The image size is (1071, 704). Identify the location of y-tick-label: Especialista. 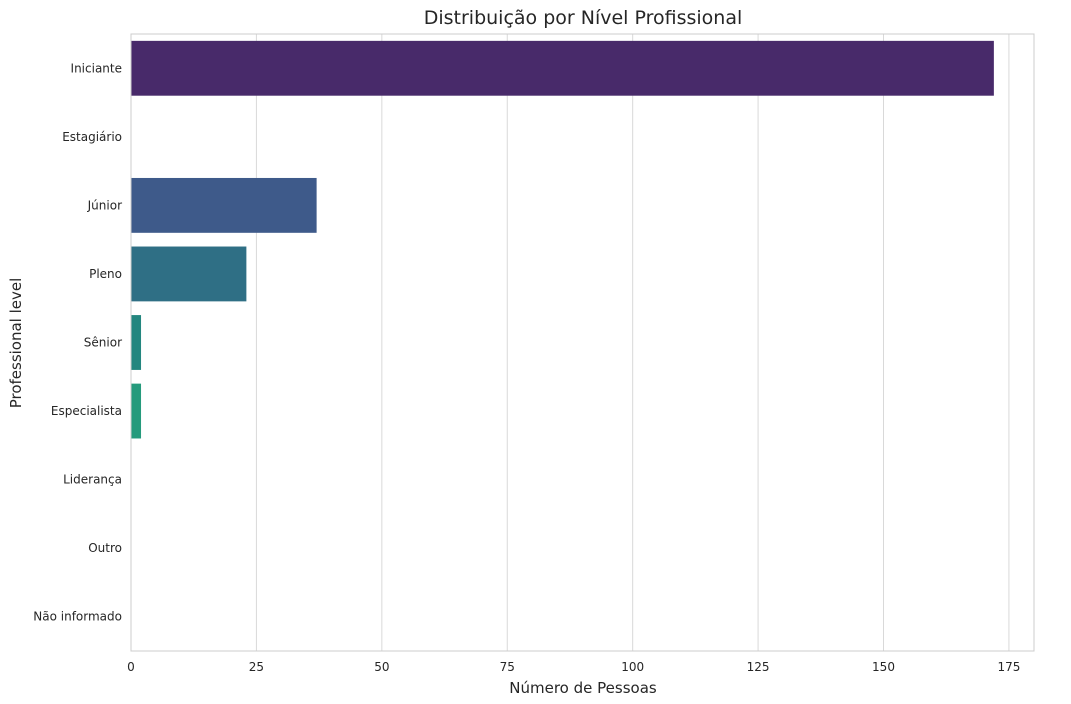
(86, 411).